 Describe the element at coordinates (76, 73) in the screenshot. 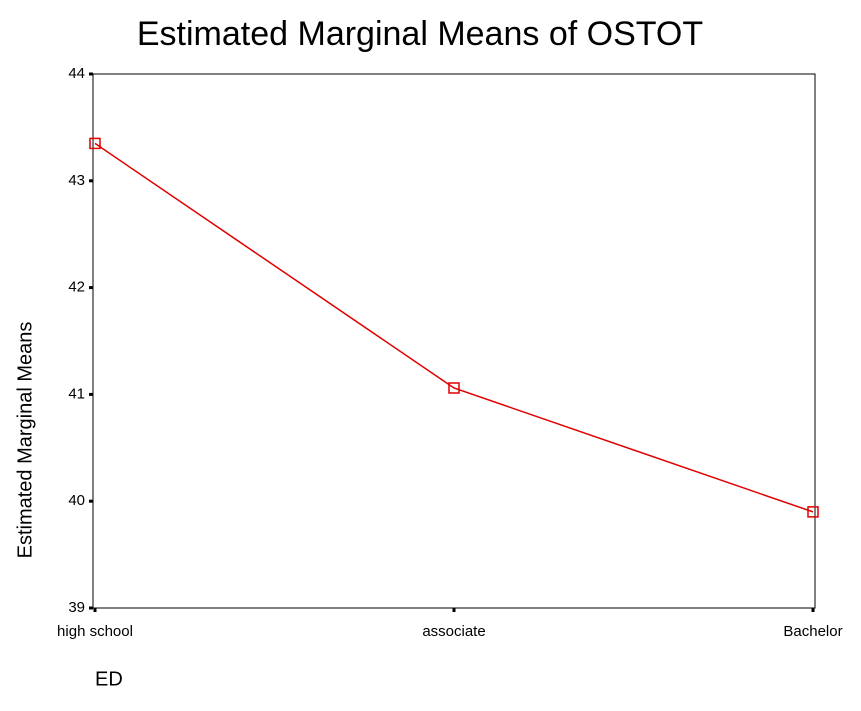

I see `y-tick-label: 44` at that location.